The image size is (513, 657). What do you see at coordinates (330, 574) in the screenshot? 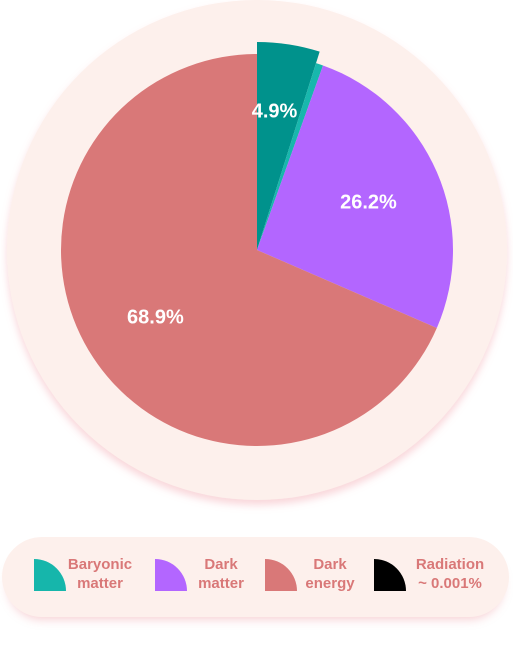
I see `legend-label: Dark energy` at bounding box center [330, 574].